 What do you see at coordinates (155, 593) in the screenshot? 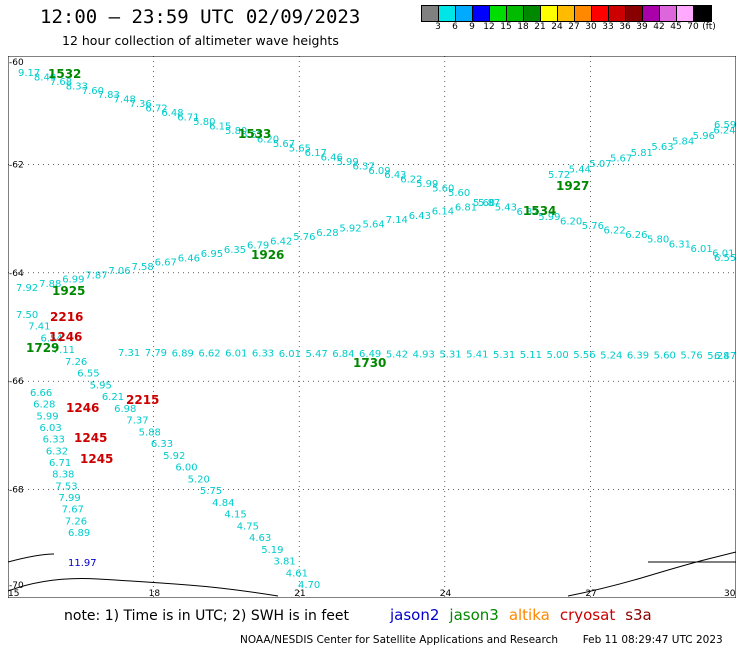
I see `x-tick-label: 18` at bounding box center [155, 593].